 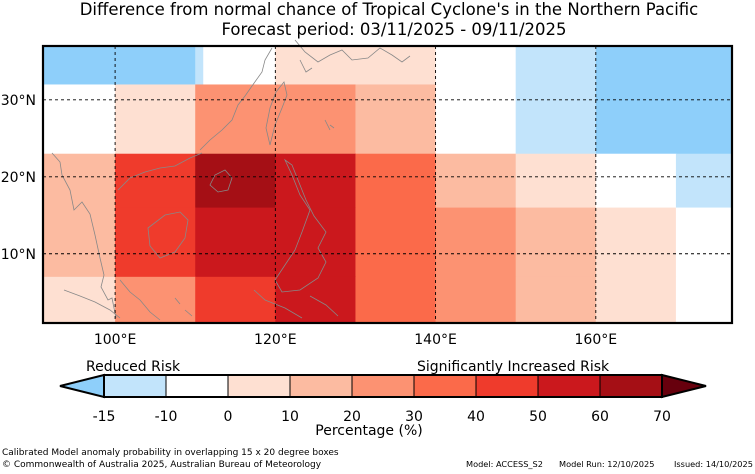 What do you see at coordinates (275, 340) in the screenshot?
I see `longitude-label: 120°E` at bounding box center [275, 340].